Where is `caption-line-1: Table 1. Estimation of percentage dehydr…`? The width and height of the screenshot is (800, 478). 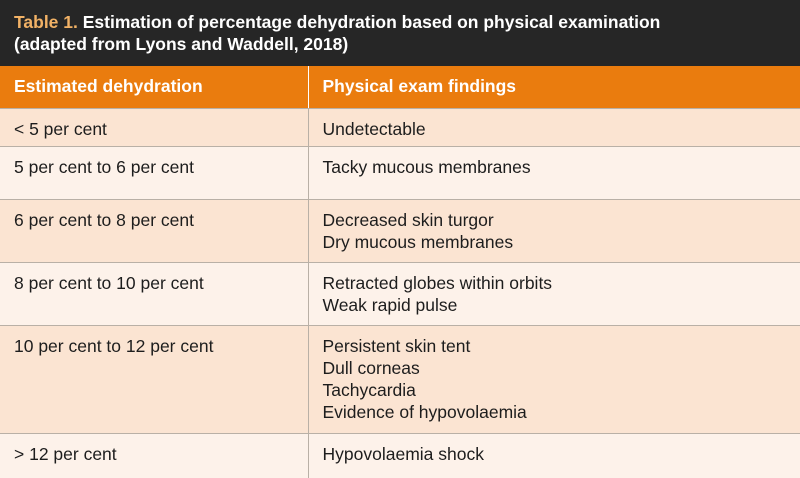 caption-line-1: Table 1. Estimation of percentage dehydr… is located at coordinates (400, 22).